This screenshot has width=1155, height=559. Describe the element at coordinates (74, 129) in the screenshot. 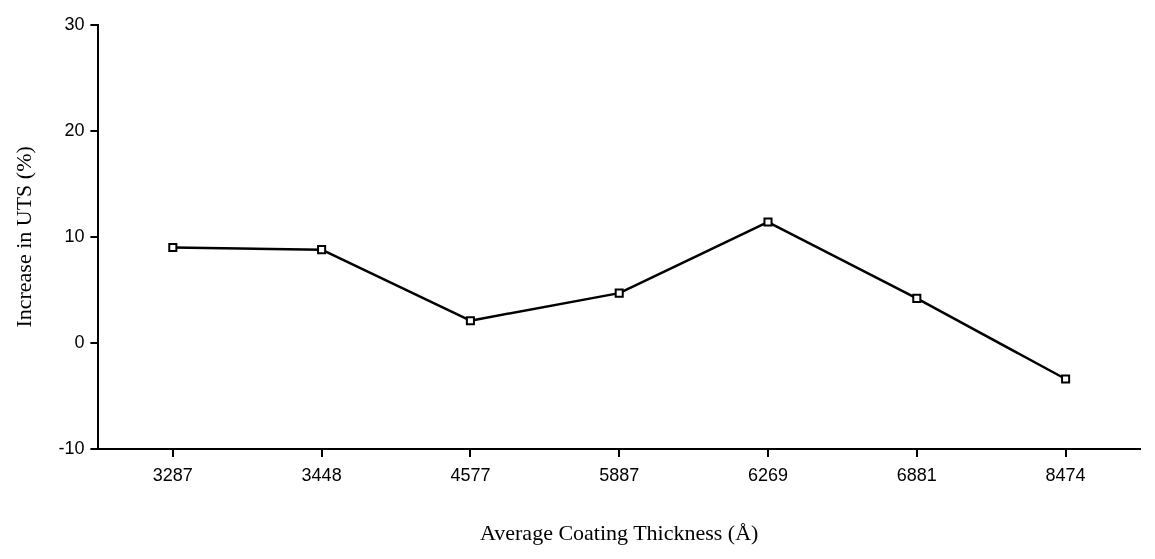

I see `y-tick-label: 20` at that location.